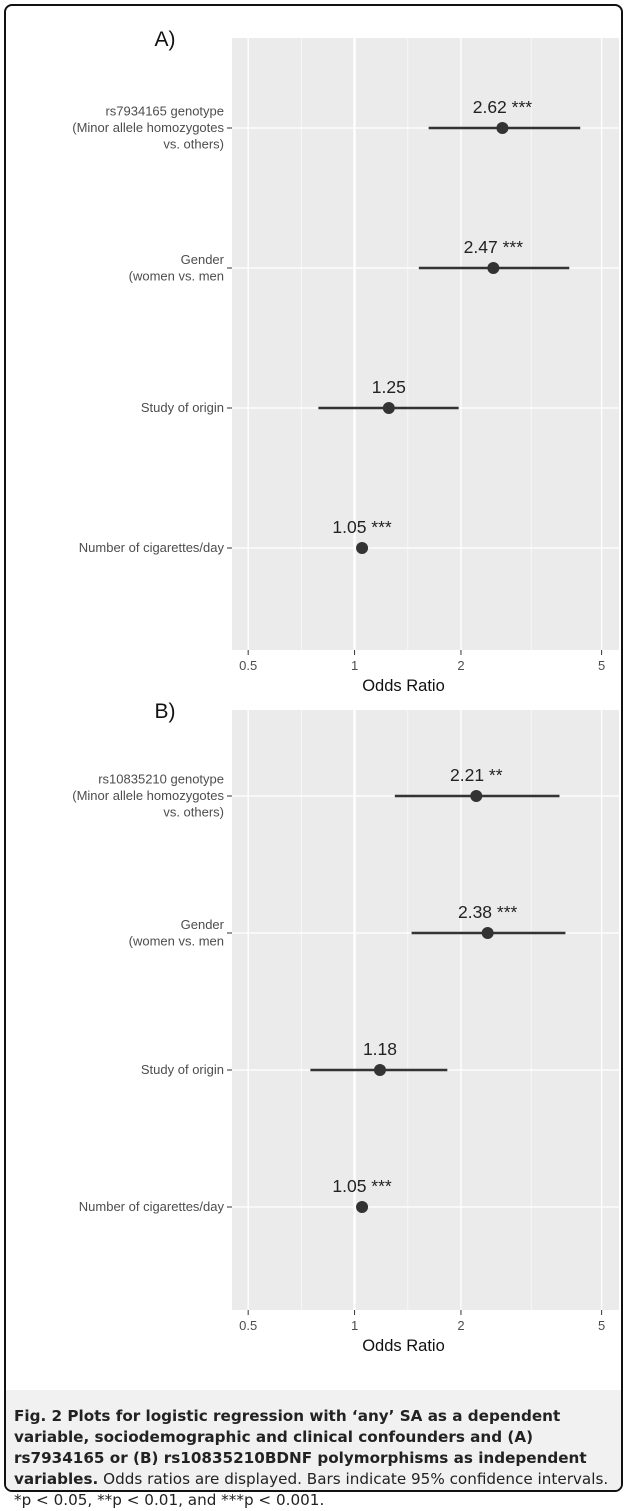  Describe the element at coordinates (165, 711) in the screenshot. I see `panel-label: B)` at that location.